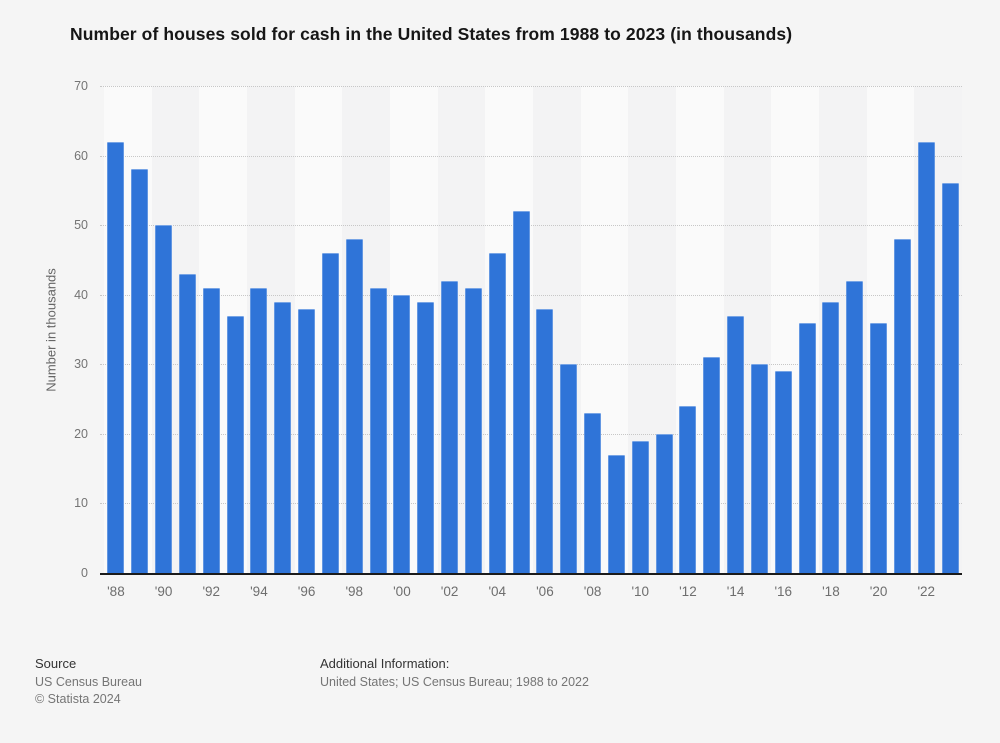 The image size is (1000, 743). What do you see at coordinates (531, 574) in the screenshot?
I see `x-axis-line` at bounding box center [531, 574].